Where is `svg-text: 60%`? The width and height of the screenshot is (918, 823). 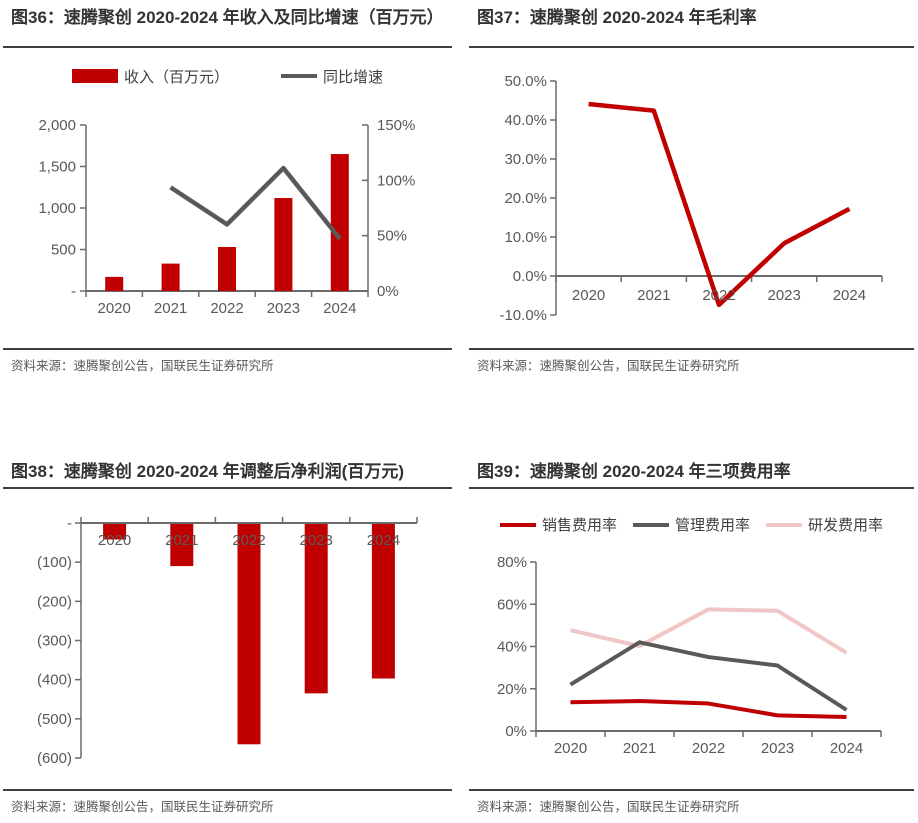
svg-text: 60% is located at coordinates (512, 604).